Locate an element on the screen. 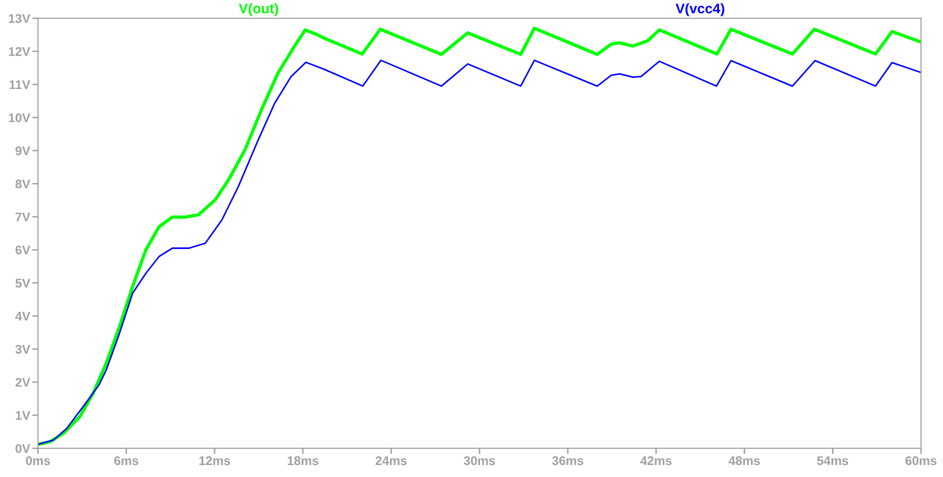  text: V(vcc4) is located at coordinates (700, 9).